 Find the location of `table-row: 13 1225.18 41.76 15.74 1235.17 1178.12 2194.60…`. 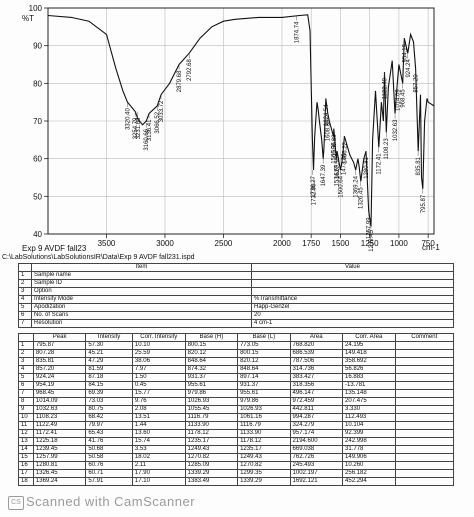

table-row: 13 1225.18 41.76 15.74 1235.17 1178.12 2194.60… is located at coordinates (236, 441).